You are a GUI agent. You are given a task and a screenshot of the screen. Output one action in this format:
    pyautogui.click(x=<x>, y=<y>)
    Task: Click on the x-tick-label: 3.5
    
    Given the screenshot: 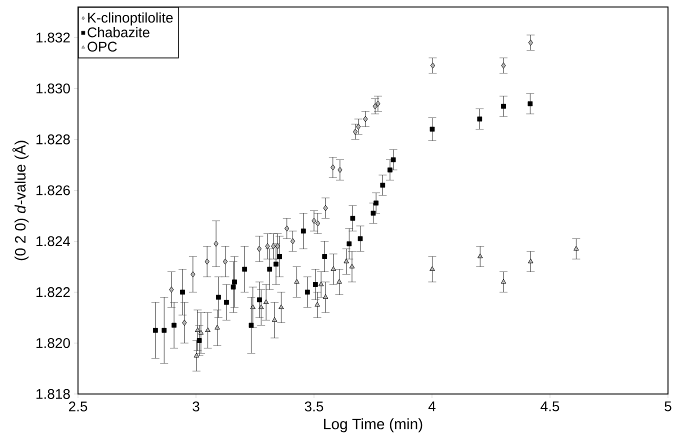 What is the action you would take?
    pyautogui.click(x=314, y=407)
    